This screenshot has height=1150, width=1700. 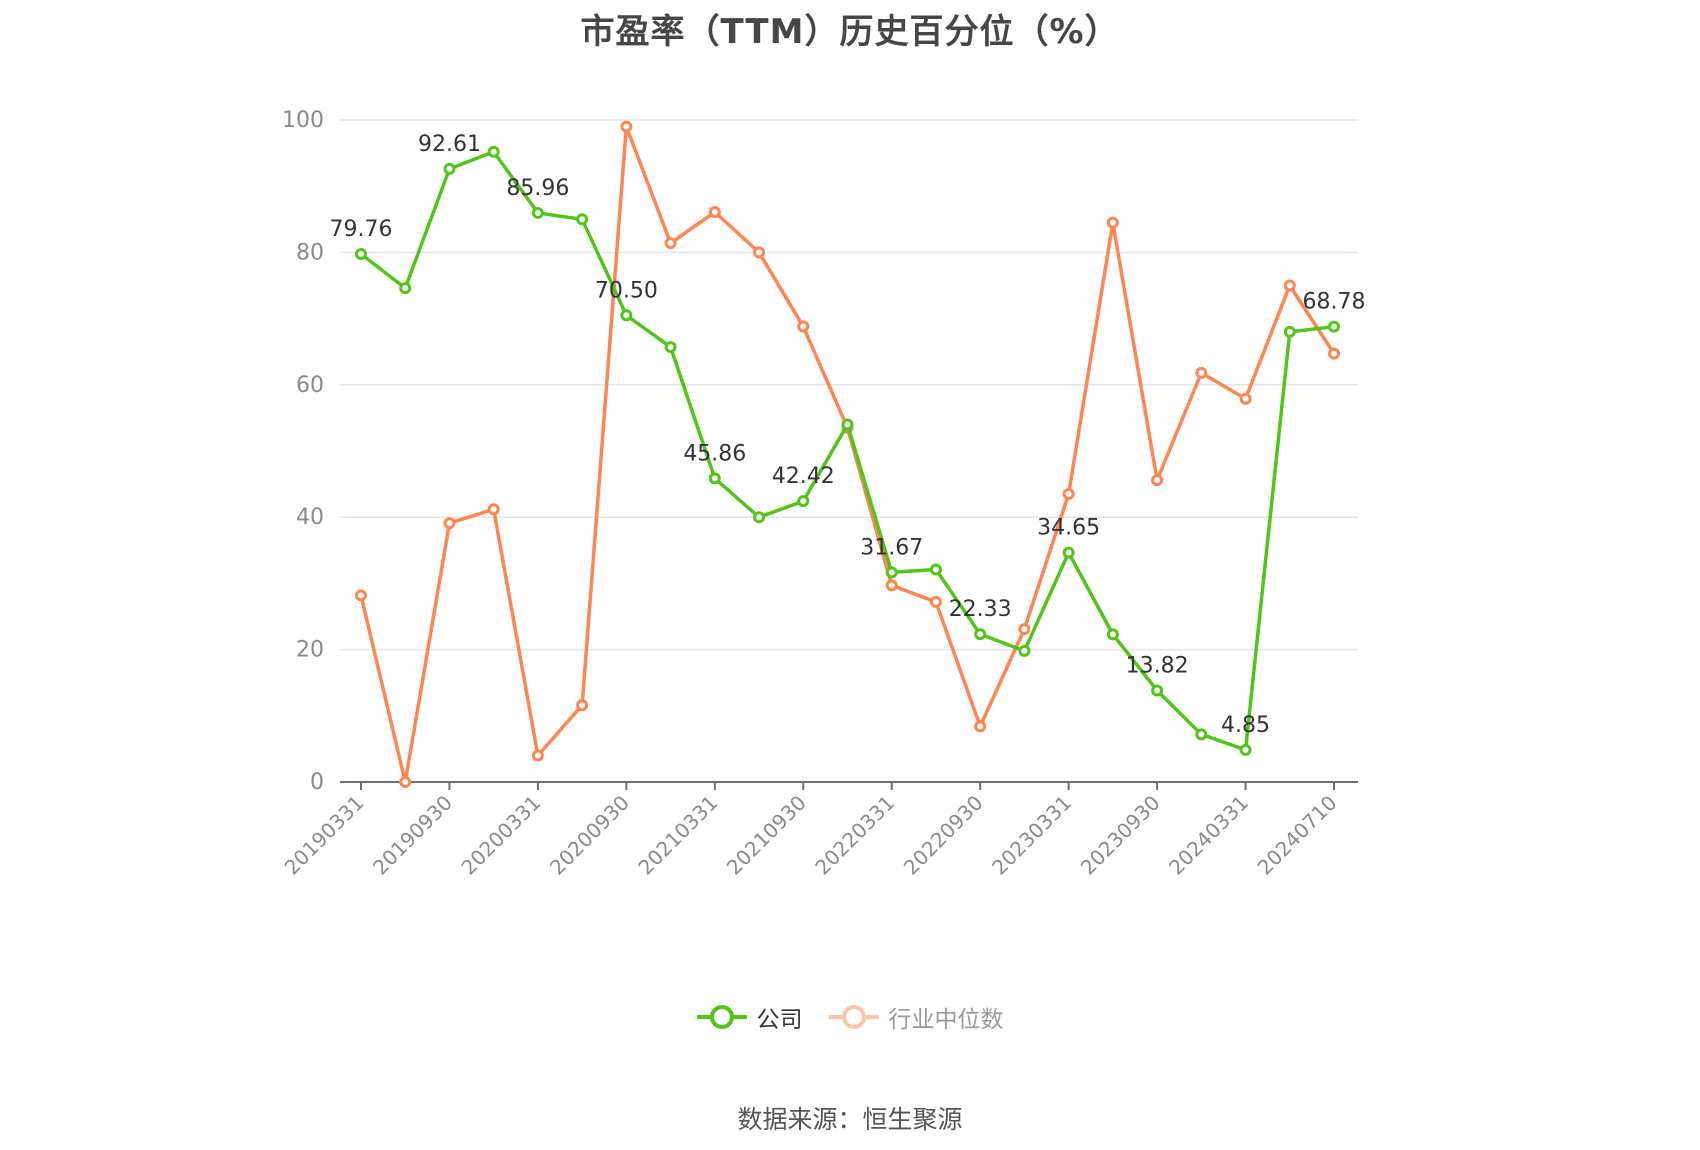 What do you see at coordinates (766, 835) in the screenshot?
I see `x-tick-label: 20210930` at bounding box center [766, 835].